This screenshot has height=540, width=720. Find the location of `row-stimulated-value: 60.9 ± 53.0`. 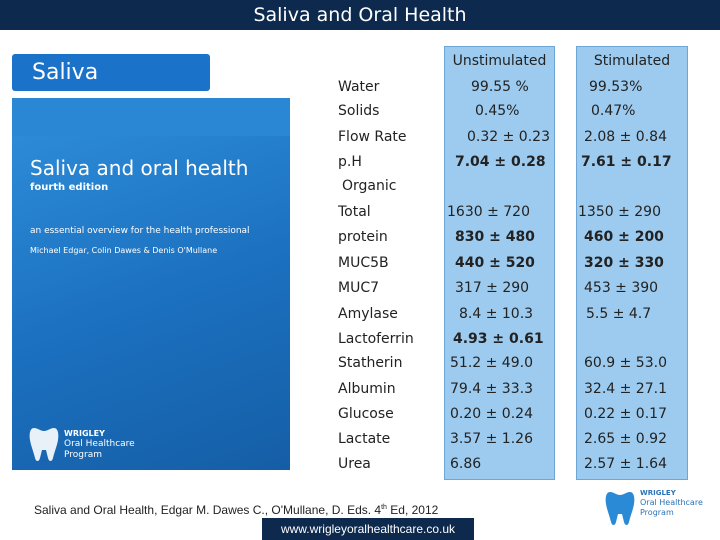

row-stimulated-value: 60.9 ± 53.0 is located at coordinates (625, 363).